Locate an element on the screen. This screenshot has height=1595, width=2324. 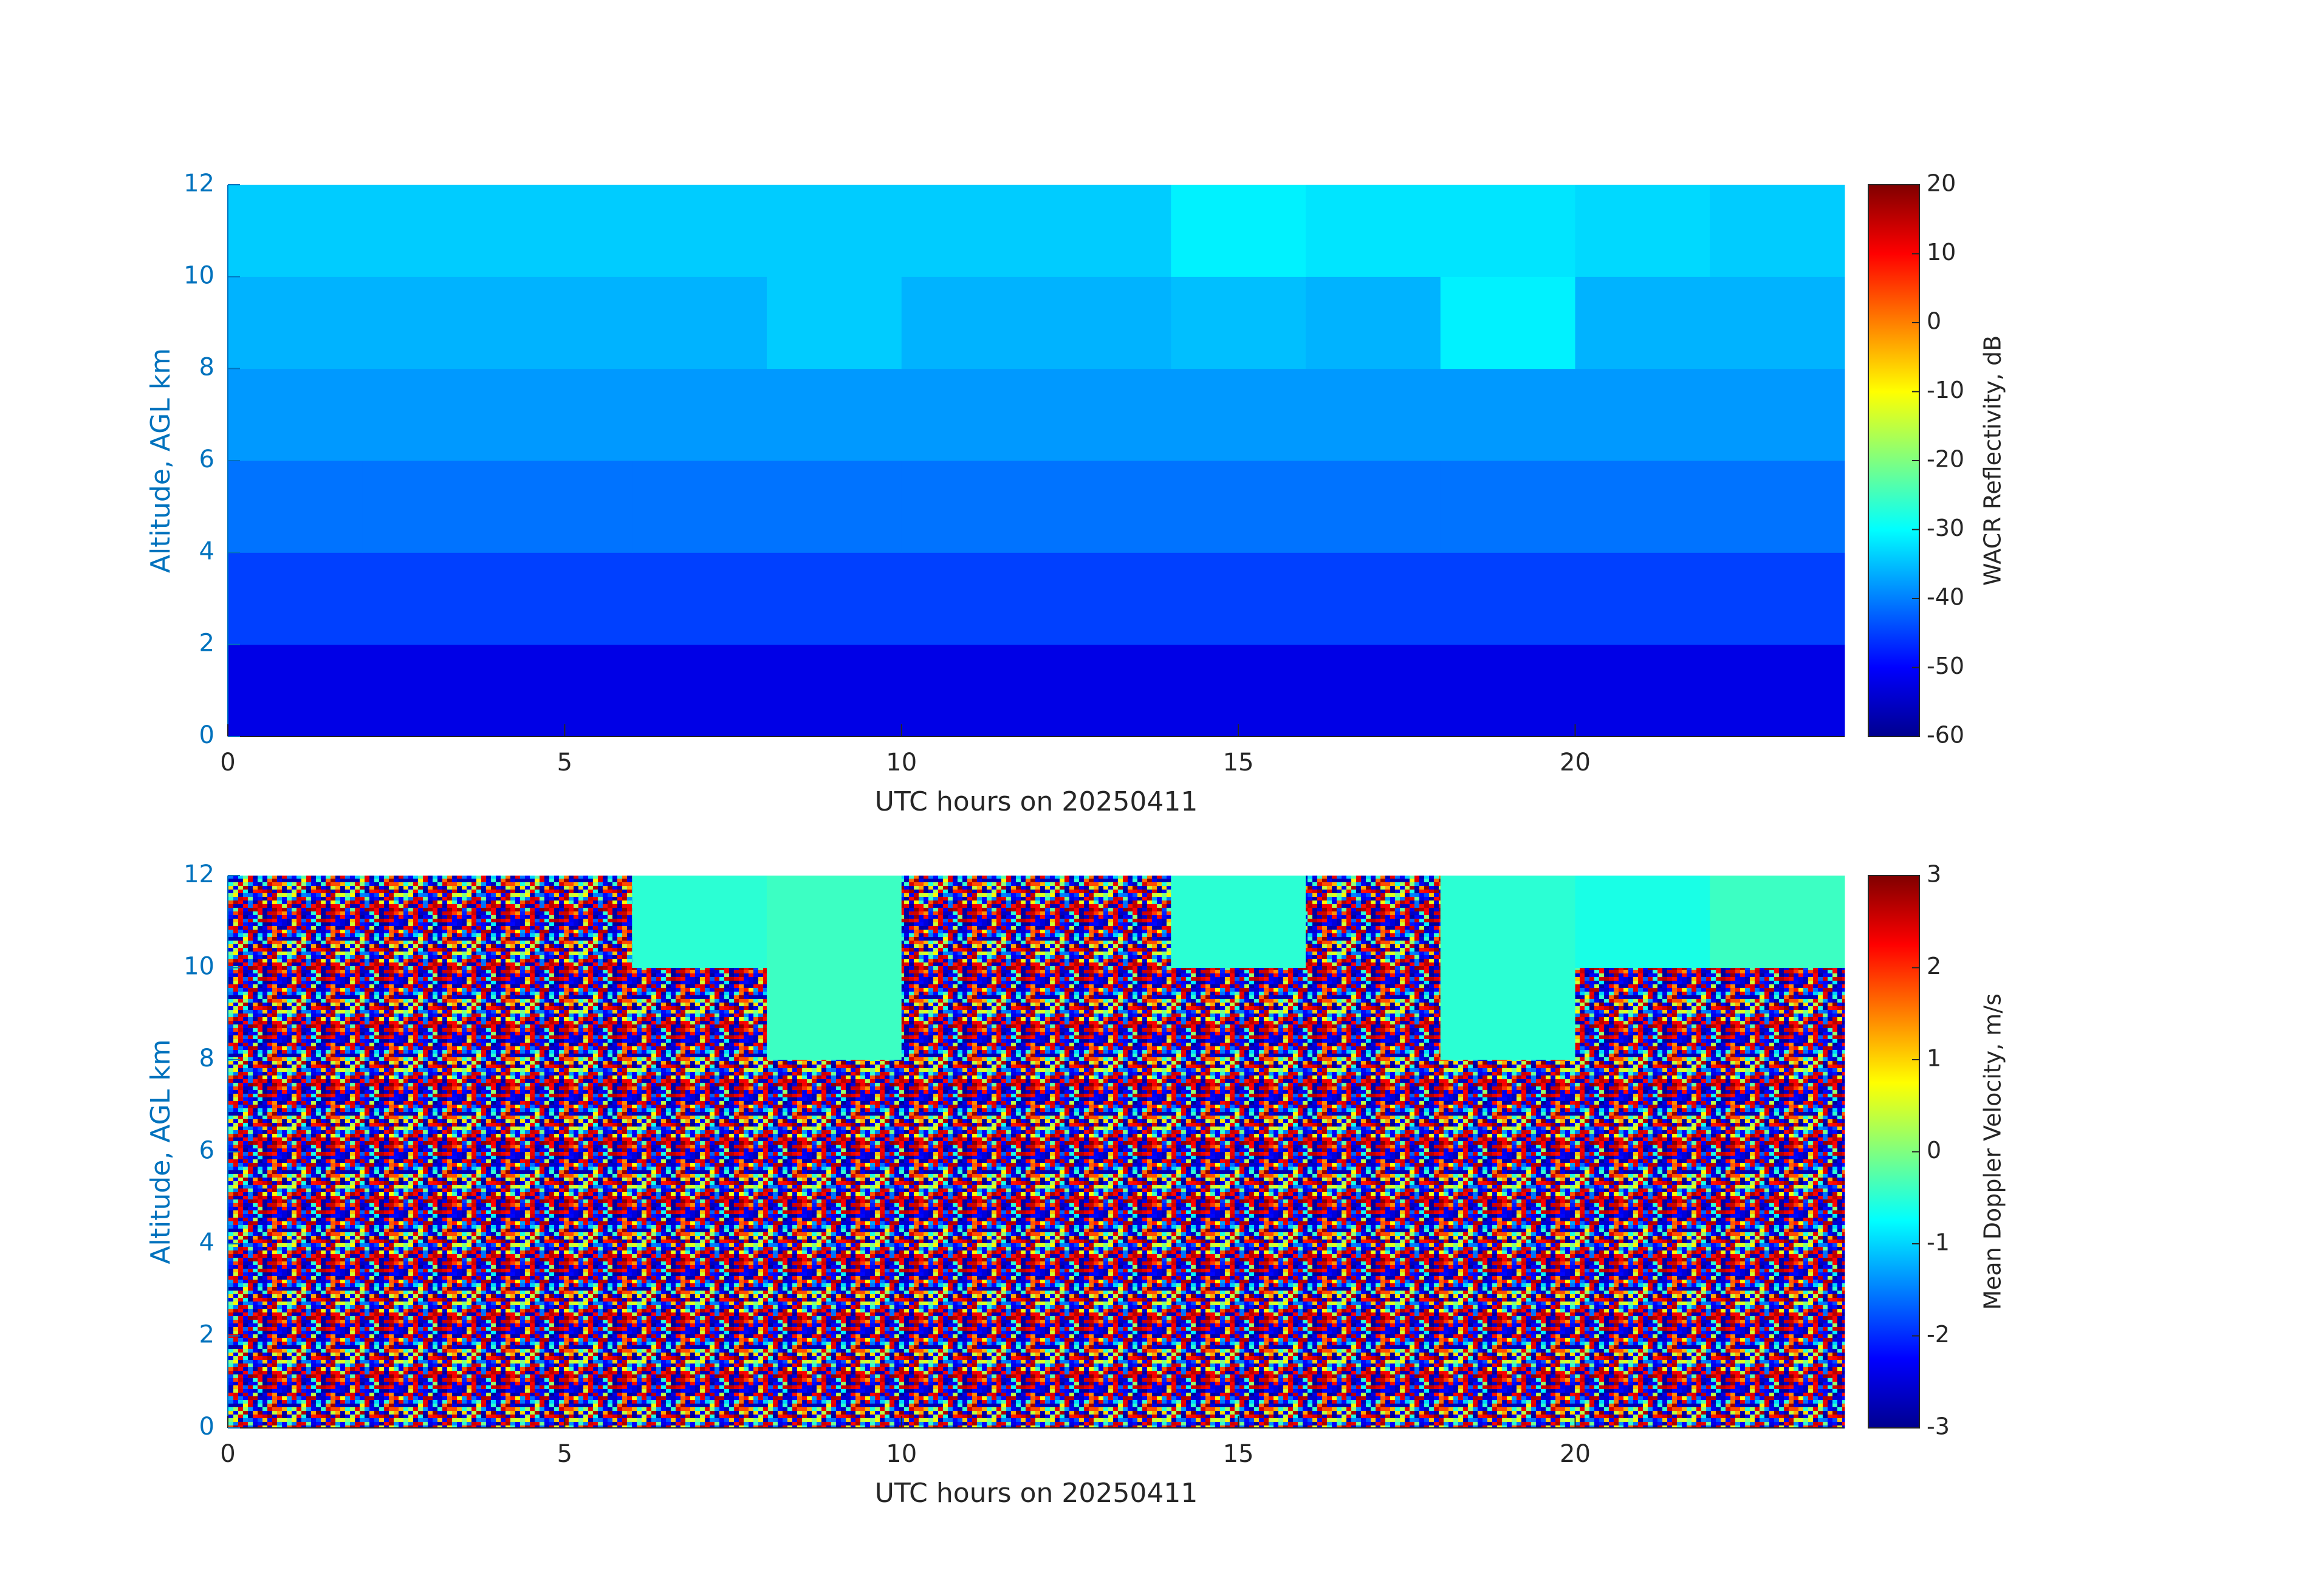
colorbar-tick-label: -3 is located at coordinates (1939, 1426).